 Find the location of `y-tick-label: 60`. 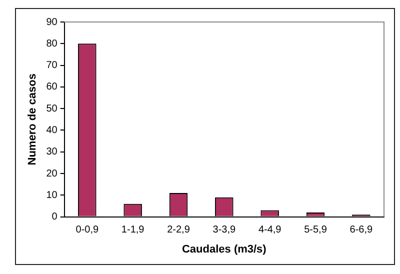

y-tick-label: 60 is located at coordinates (52, 87).